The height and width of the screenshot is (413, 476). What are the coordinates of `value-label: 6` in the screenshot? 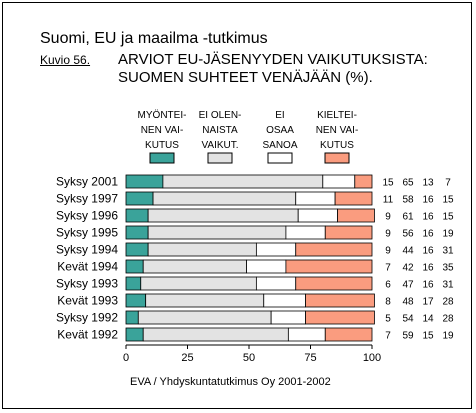 It's located at (388, 285).